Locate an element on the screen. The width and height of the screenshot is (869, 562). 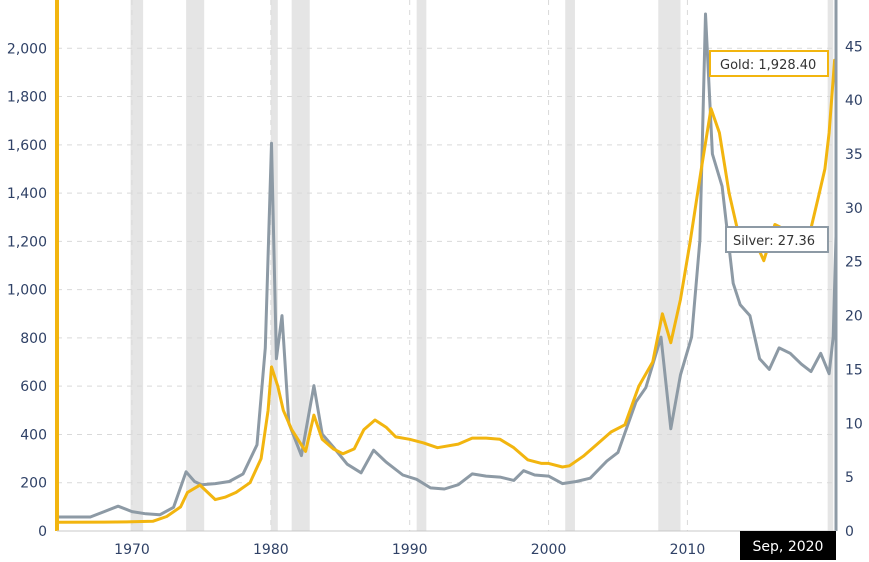
left-tick-label: 1,600 is located at coordinates (27, 146).